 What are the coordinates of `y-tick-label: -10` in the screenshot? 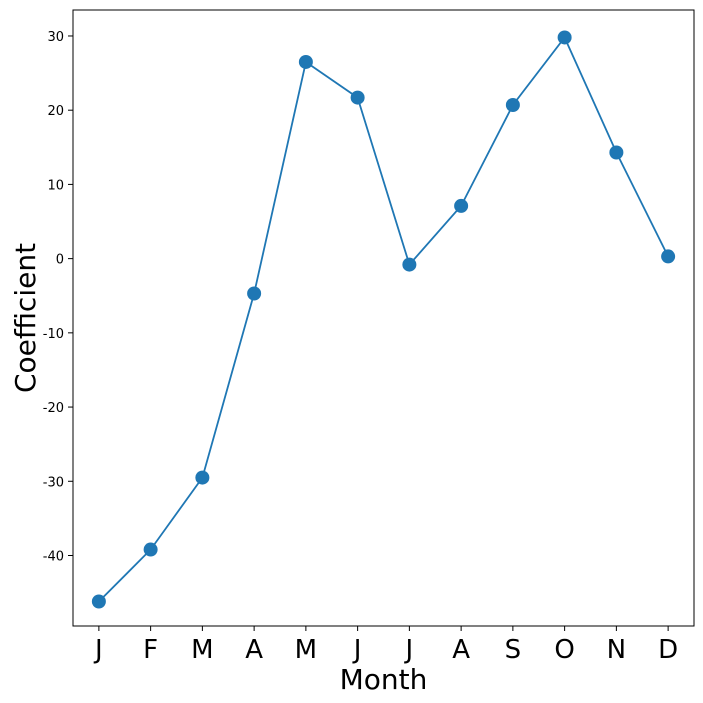 It's located at (53, 334).